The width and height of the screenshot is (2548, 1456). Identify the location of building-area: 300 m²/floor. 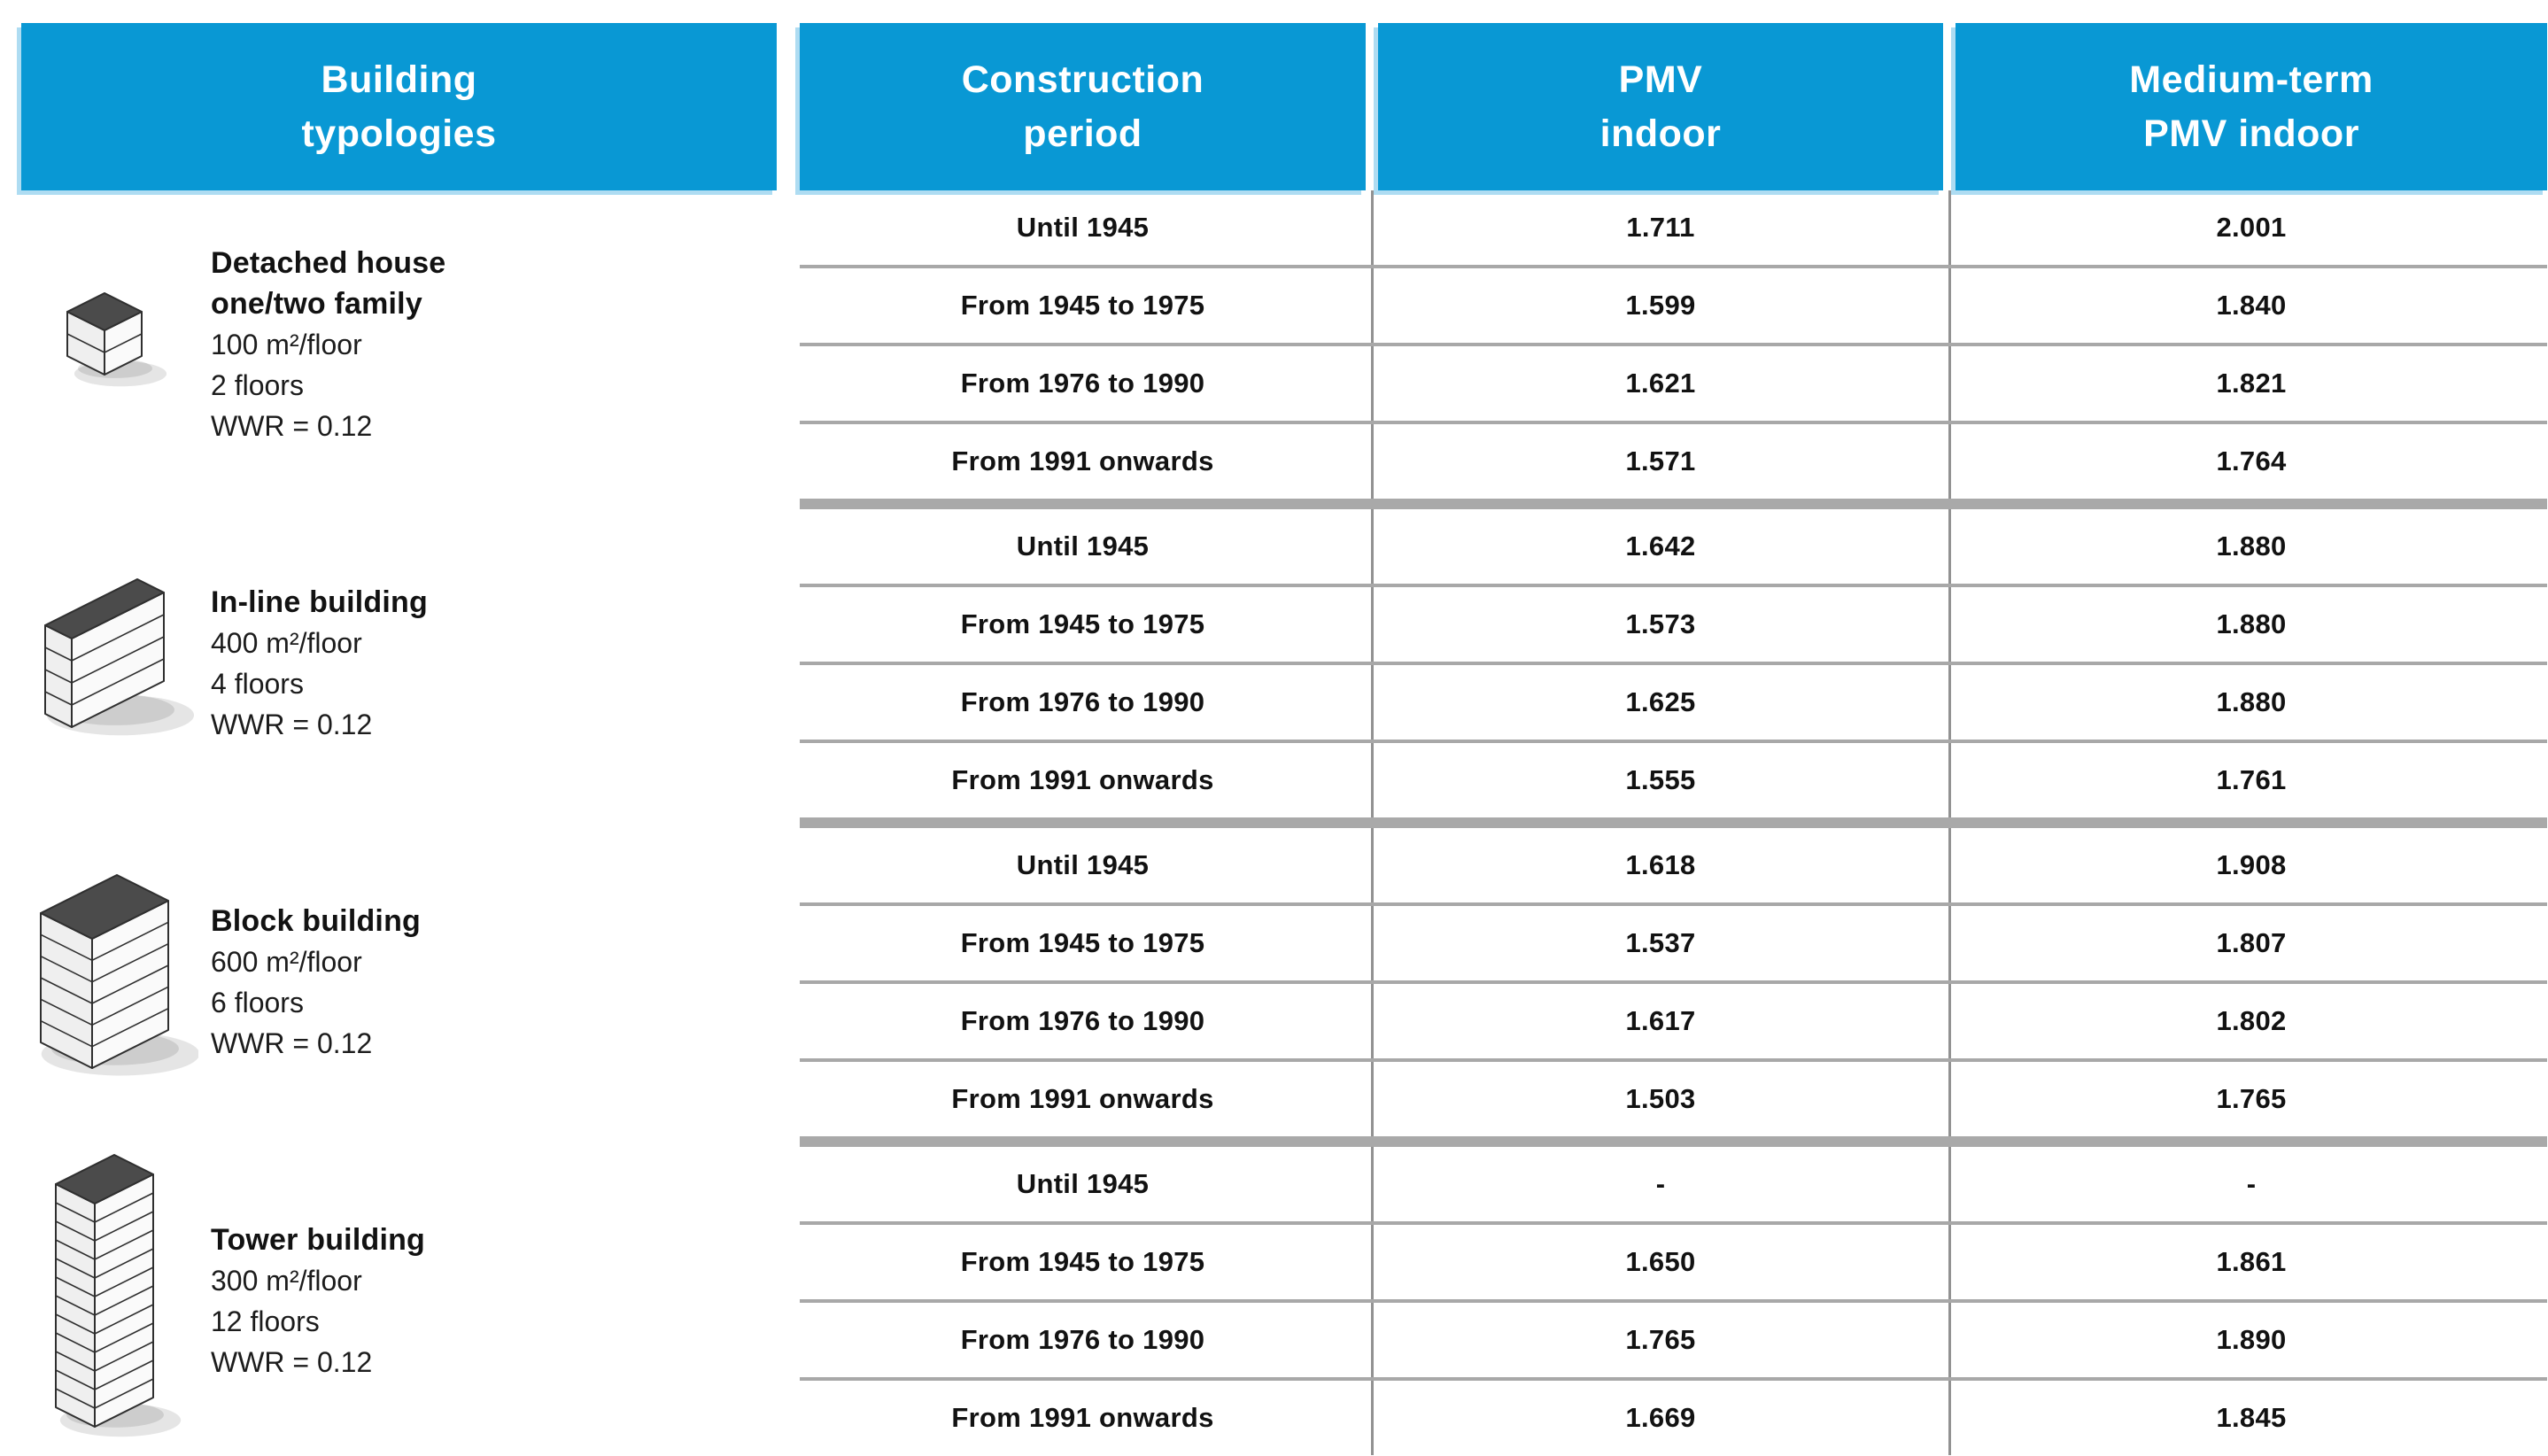
(286, 1281).